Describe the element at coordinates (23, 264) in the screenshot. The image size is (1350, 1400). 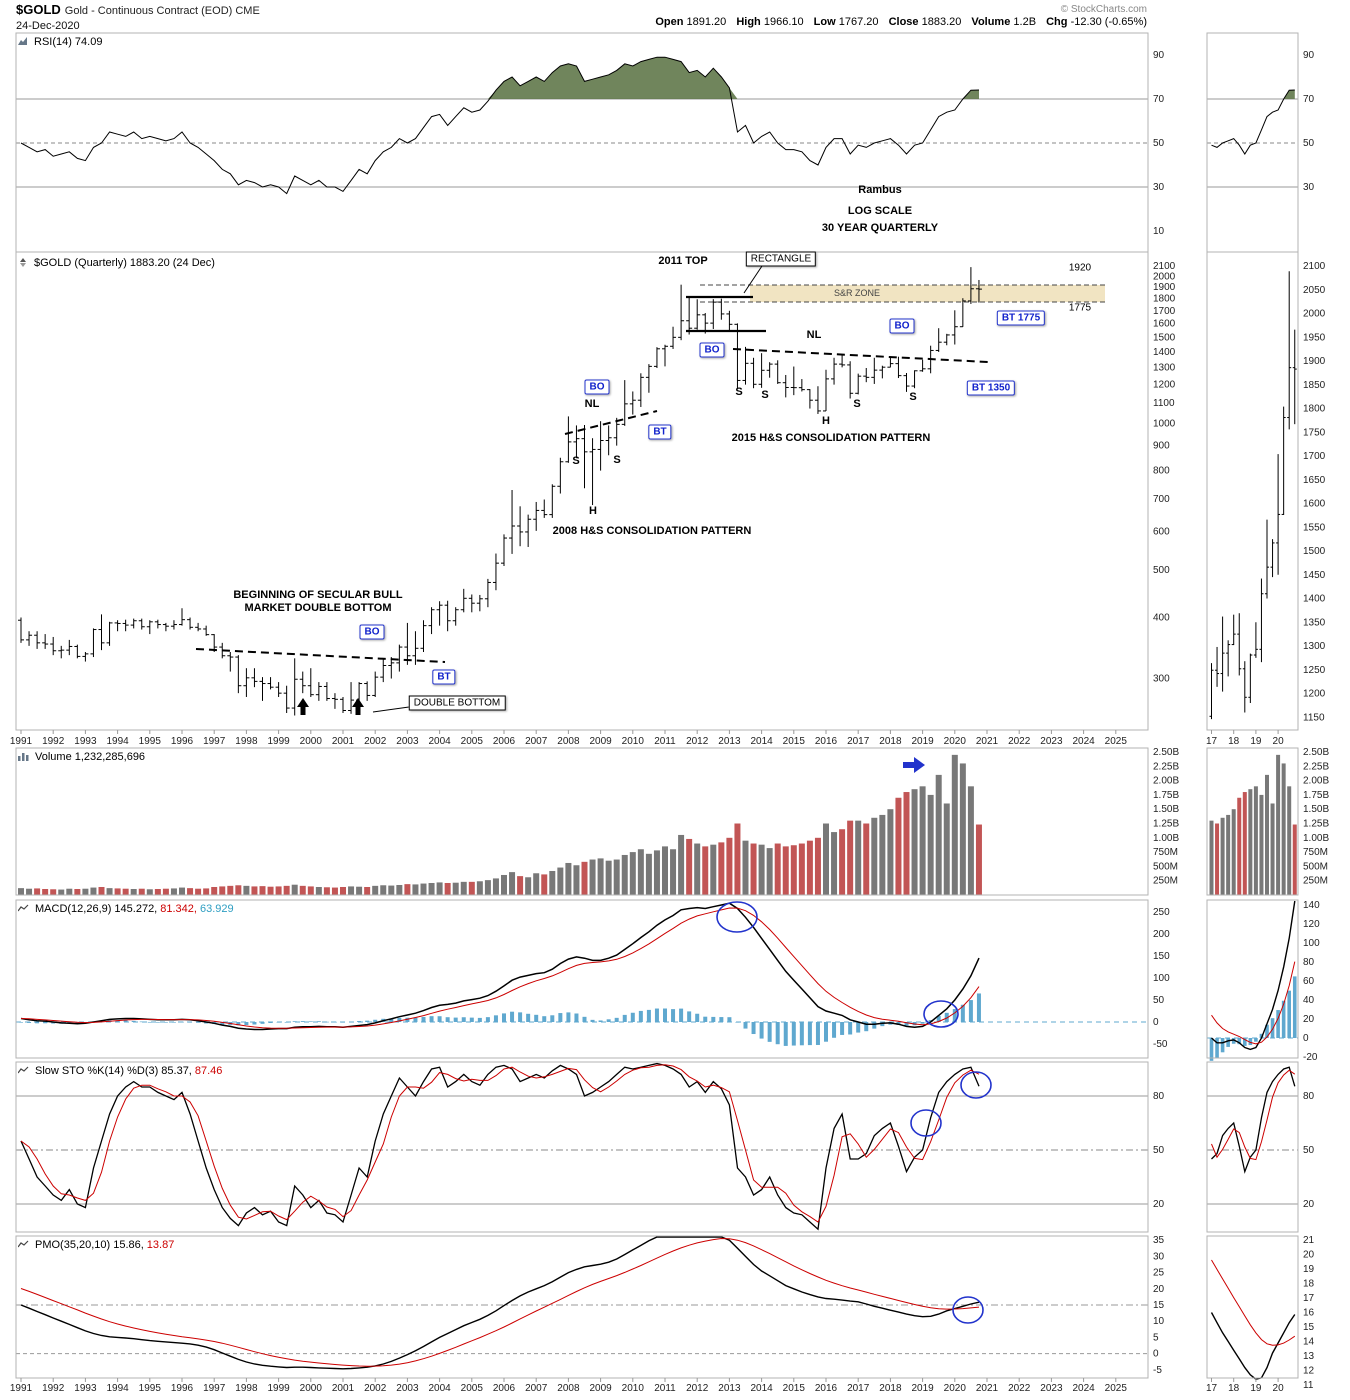
I see `price-icon` at that location.